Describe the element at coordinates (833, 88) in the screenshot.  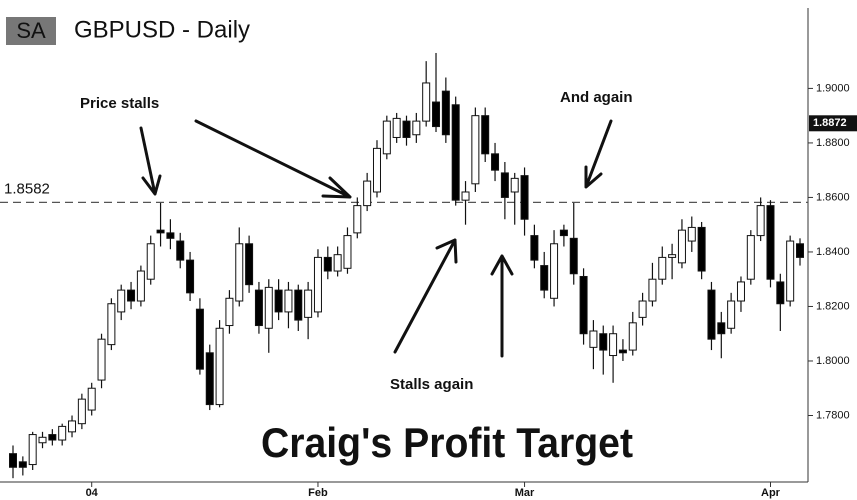
I see `y-tick-label: 1.9000` at that location.